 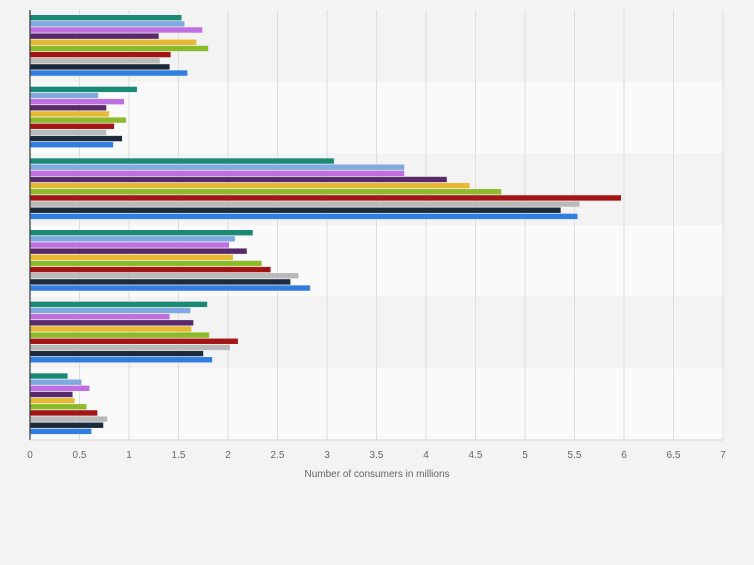 I want to click on x-tick-label: 3, so click(x=327, y=455).